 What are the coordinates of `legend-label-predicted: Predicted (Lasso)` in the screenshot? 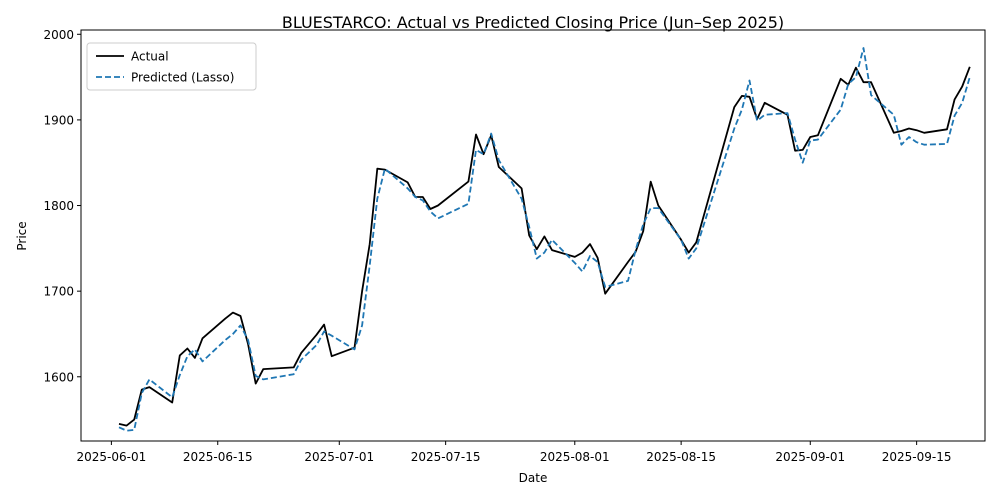 It's located at (182, 78).